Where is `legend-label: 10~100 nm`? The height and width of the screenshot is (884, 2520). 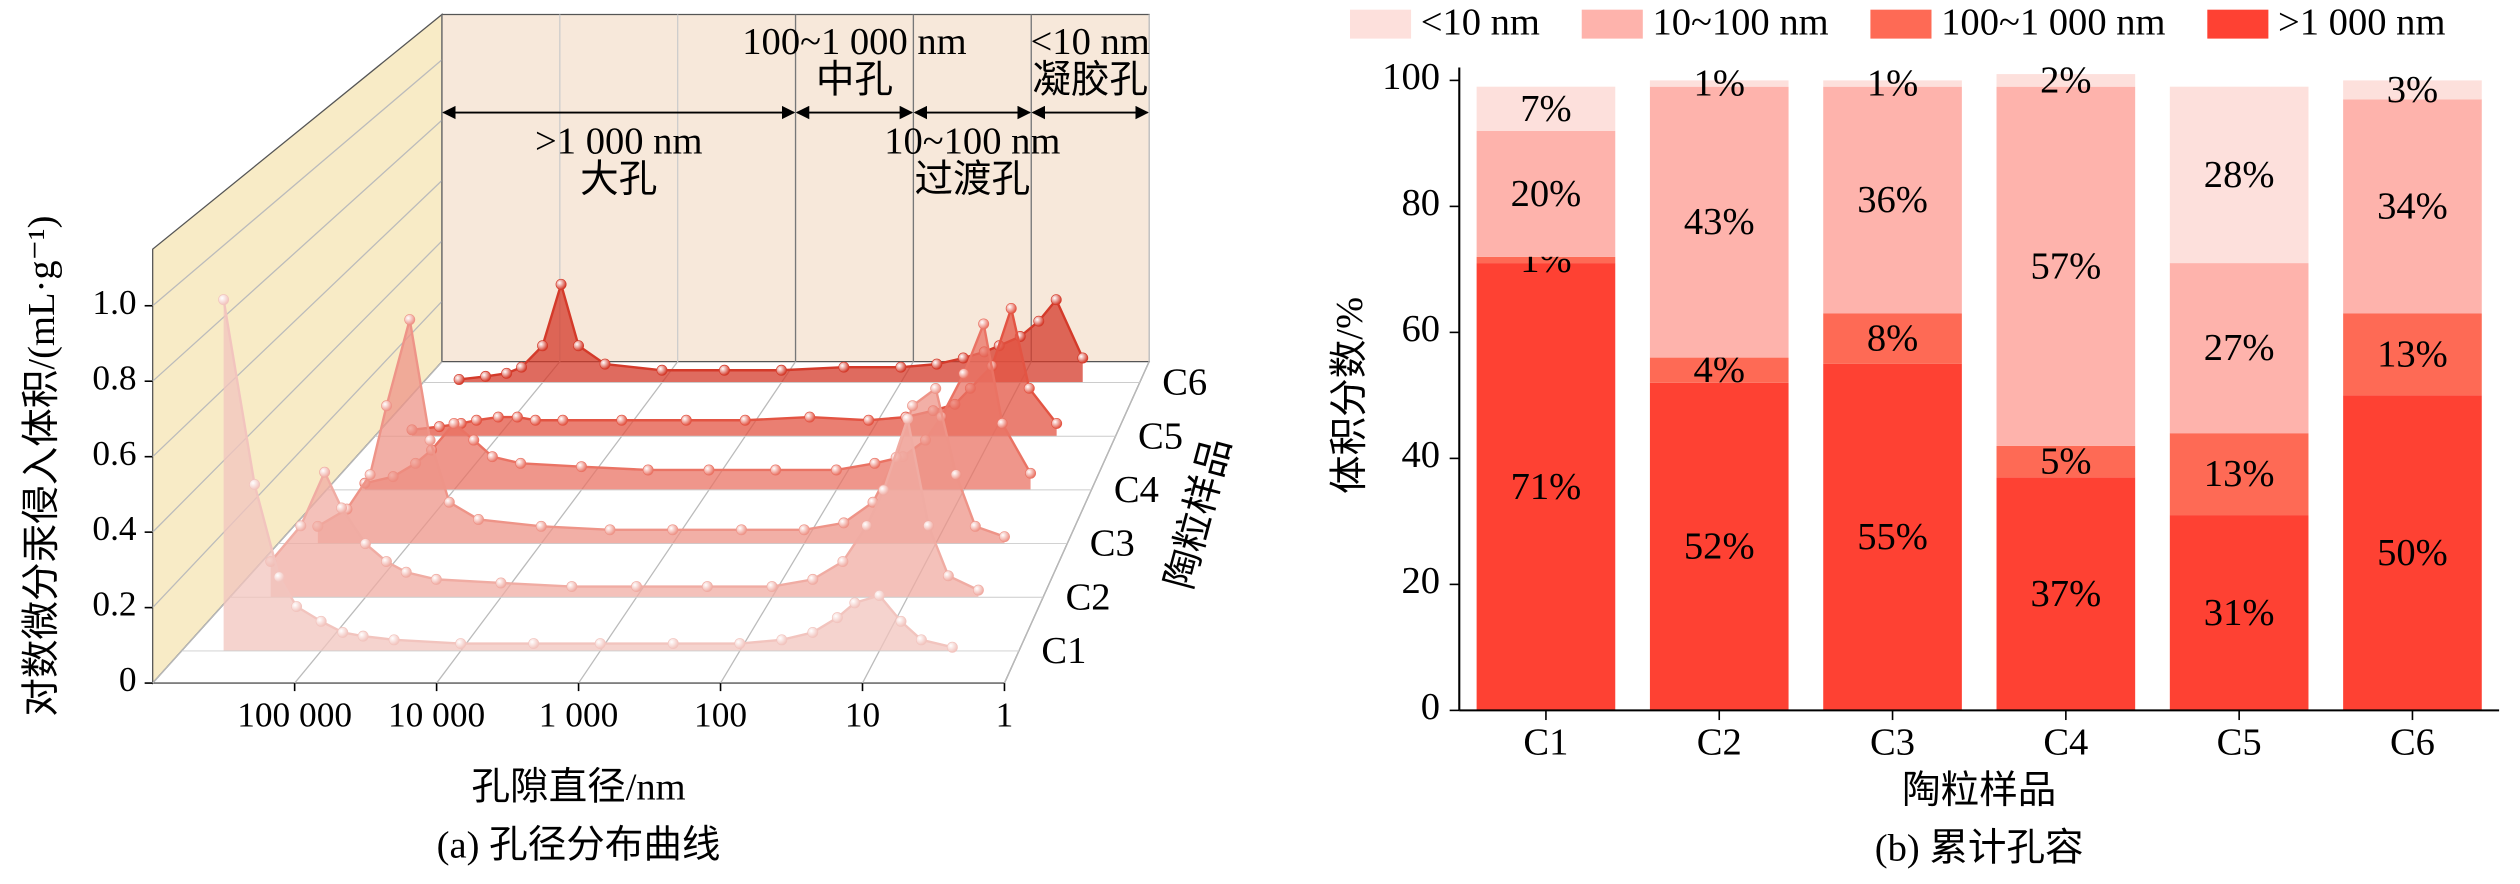 legend-label: 10~100 nm is located at coordinates (1740, 23).